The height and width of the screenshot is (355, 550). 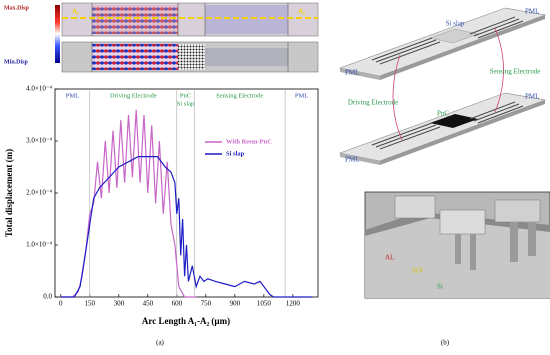 I want to click on x-tick-label: 750, so click(x=206, y=304).